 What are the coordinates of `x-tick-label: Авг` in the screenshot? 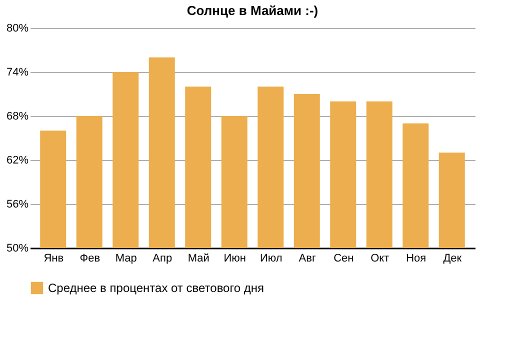 It's located at (307, 258).